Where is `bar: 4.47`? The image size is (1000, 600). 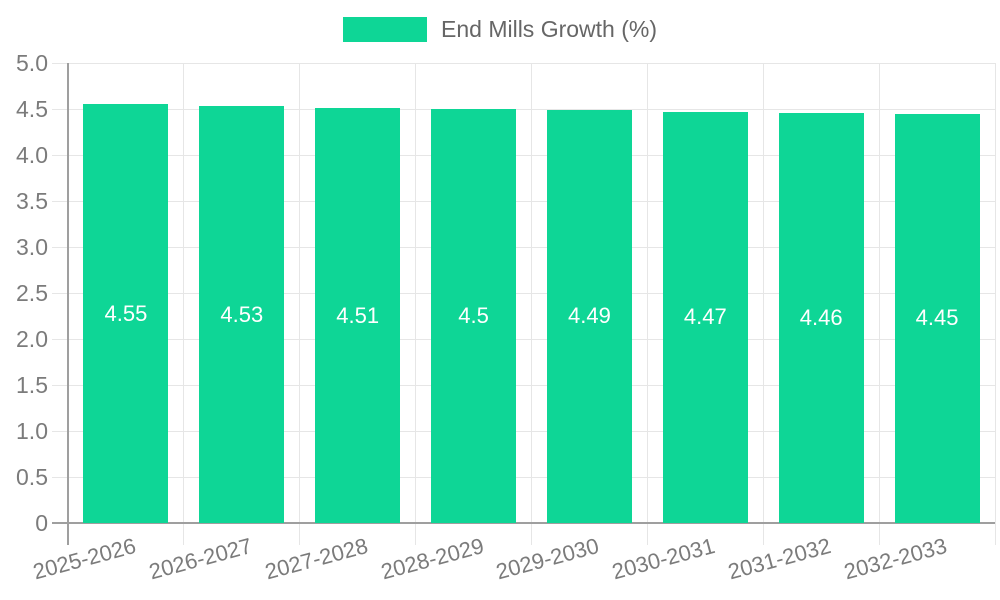
bar: 4.47 is located at coordinates (705, 317).